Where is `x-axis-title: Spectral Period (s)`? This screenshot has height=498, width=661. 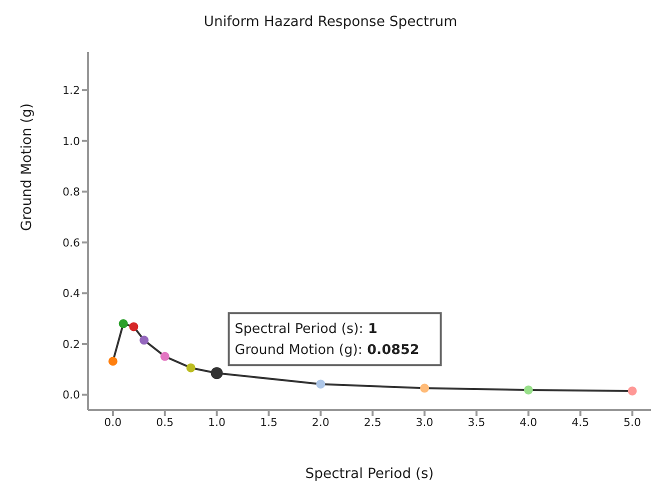 x-axis-title: Spectral Period (s) is located at coordinates (369, 474).